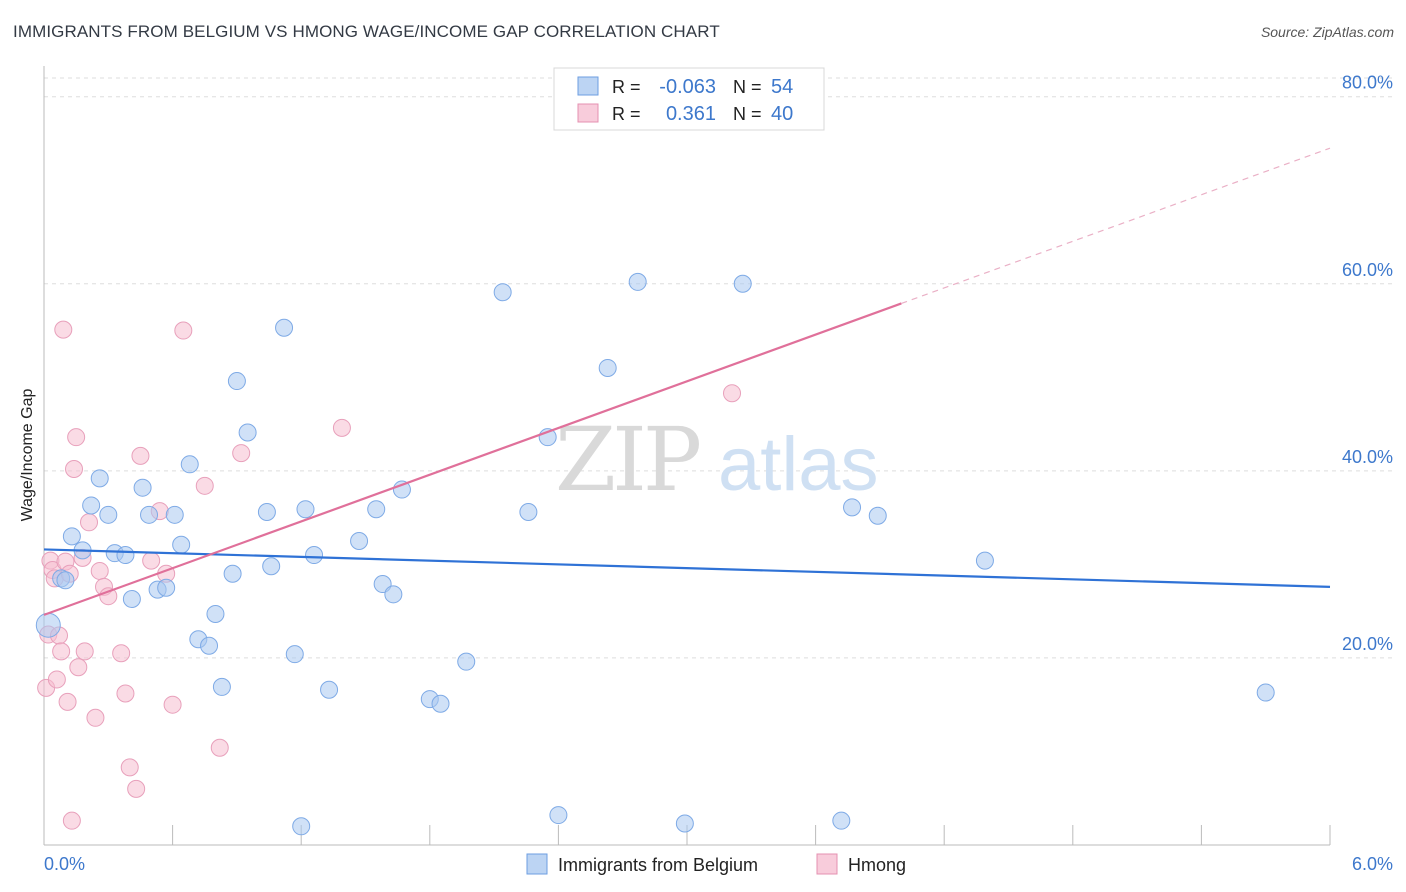 The image size is (1406, 892). Describe the element at coordinates (64, 864) in the screenshot. I see `x-tick-label-min: 0.0%` at that location.